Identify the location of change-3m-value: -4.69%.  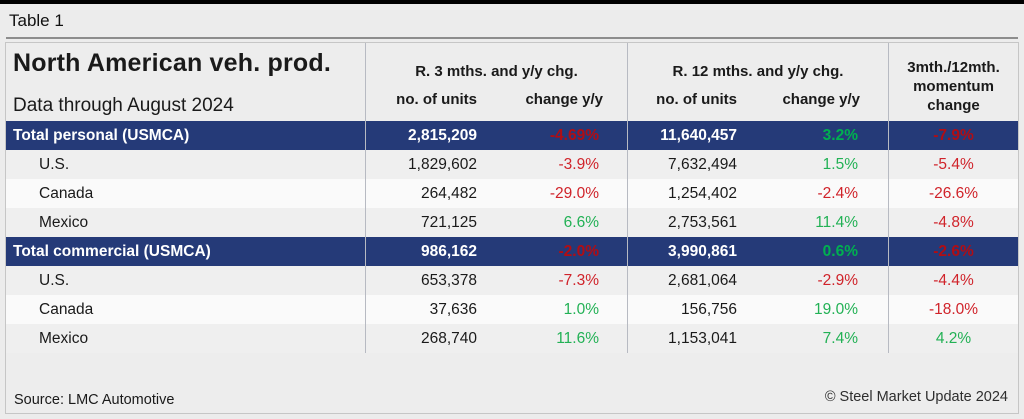
(554, 135).